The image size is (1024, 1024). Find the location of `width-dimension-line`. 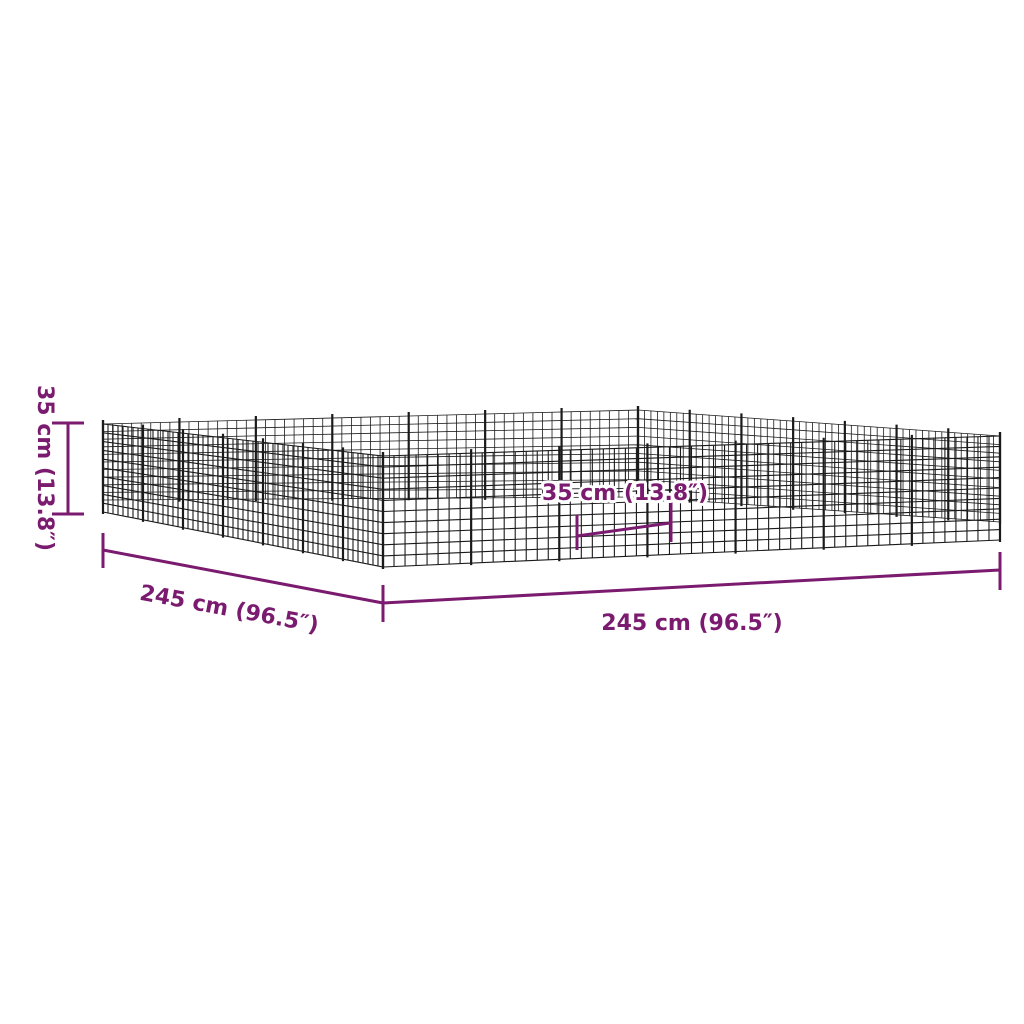

width-dimension-line is located at coordinates (691, 586).